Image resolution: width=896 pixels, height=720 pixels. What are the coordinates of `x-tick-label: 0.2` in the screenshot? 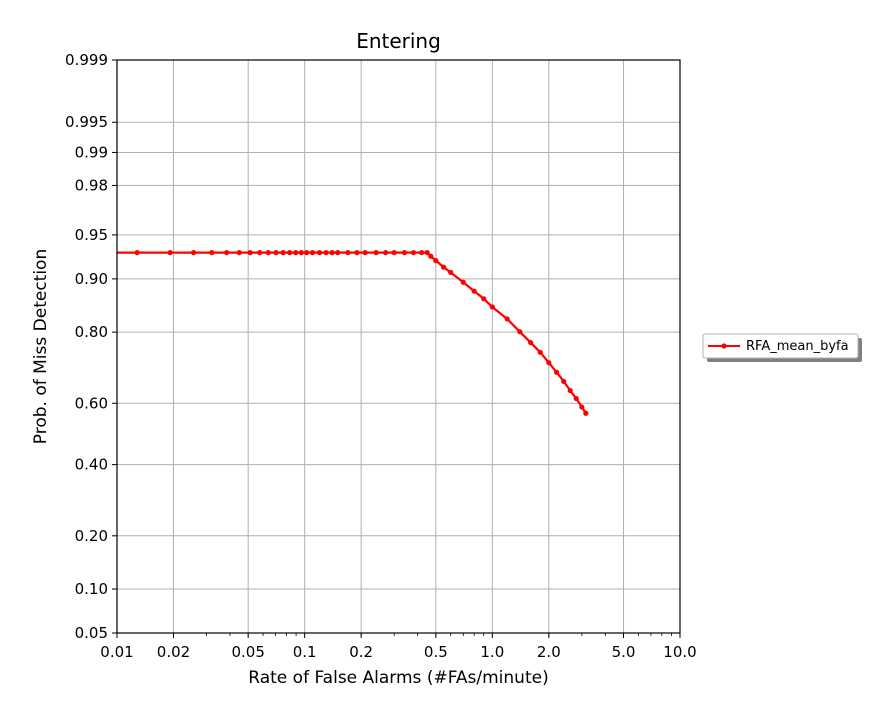 It's located at (361, 652).